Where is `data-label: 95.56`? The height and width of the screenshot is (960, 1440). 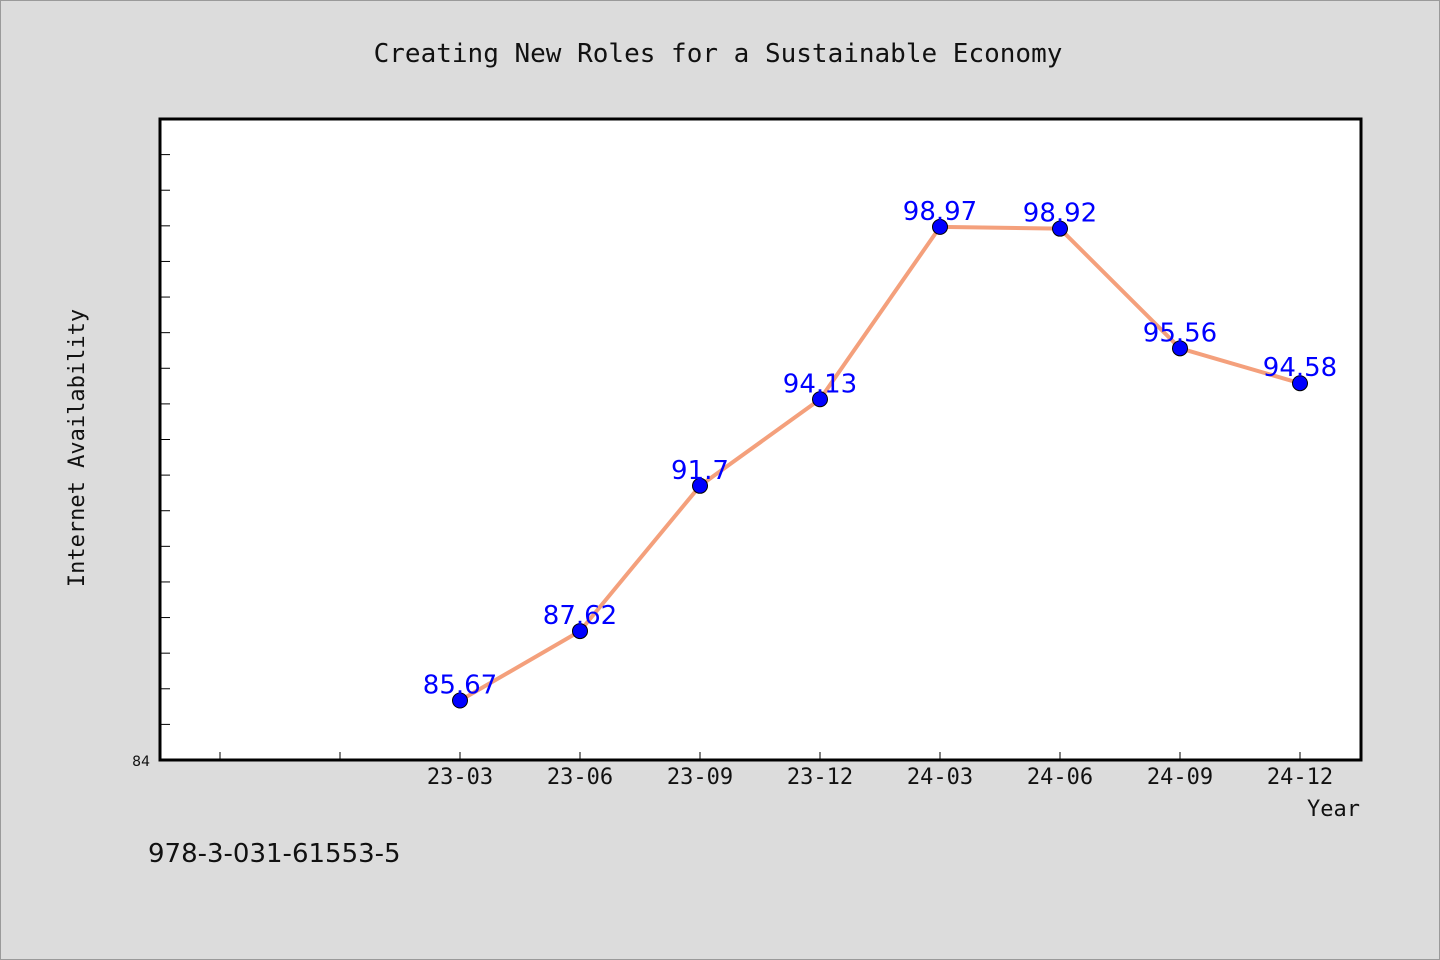
data-label: 95.56 is located at coordinates (1180, 333).